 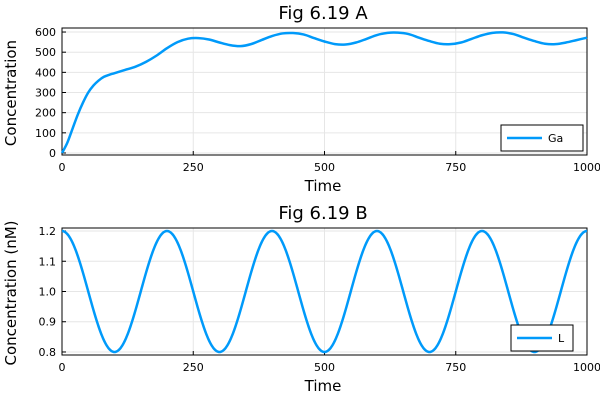 I want to click on chart-title-a: Fig 6.19 A, so click(x=323, y=13).